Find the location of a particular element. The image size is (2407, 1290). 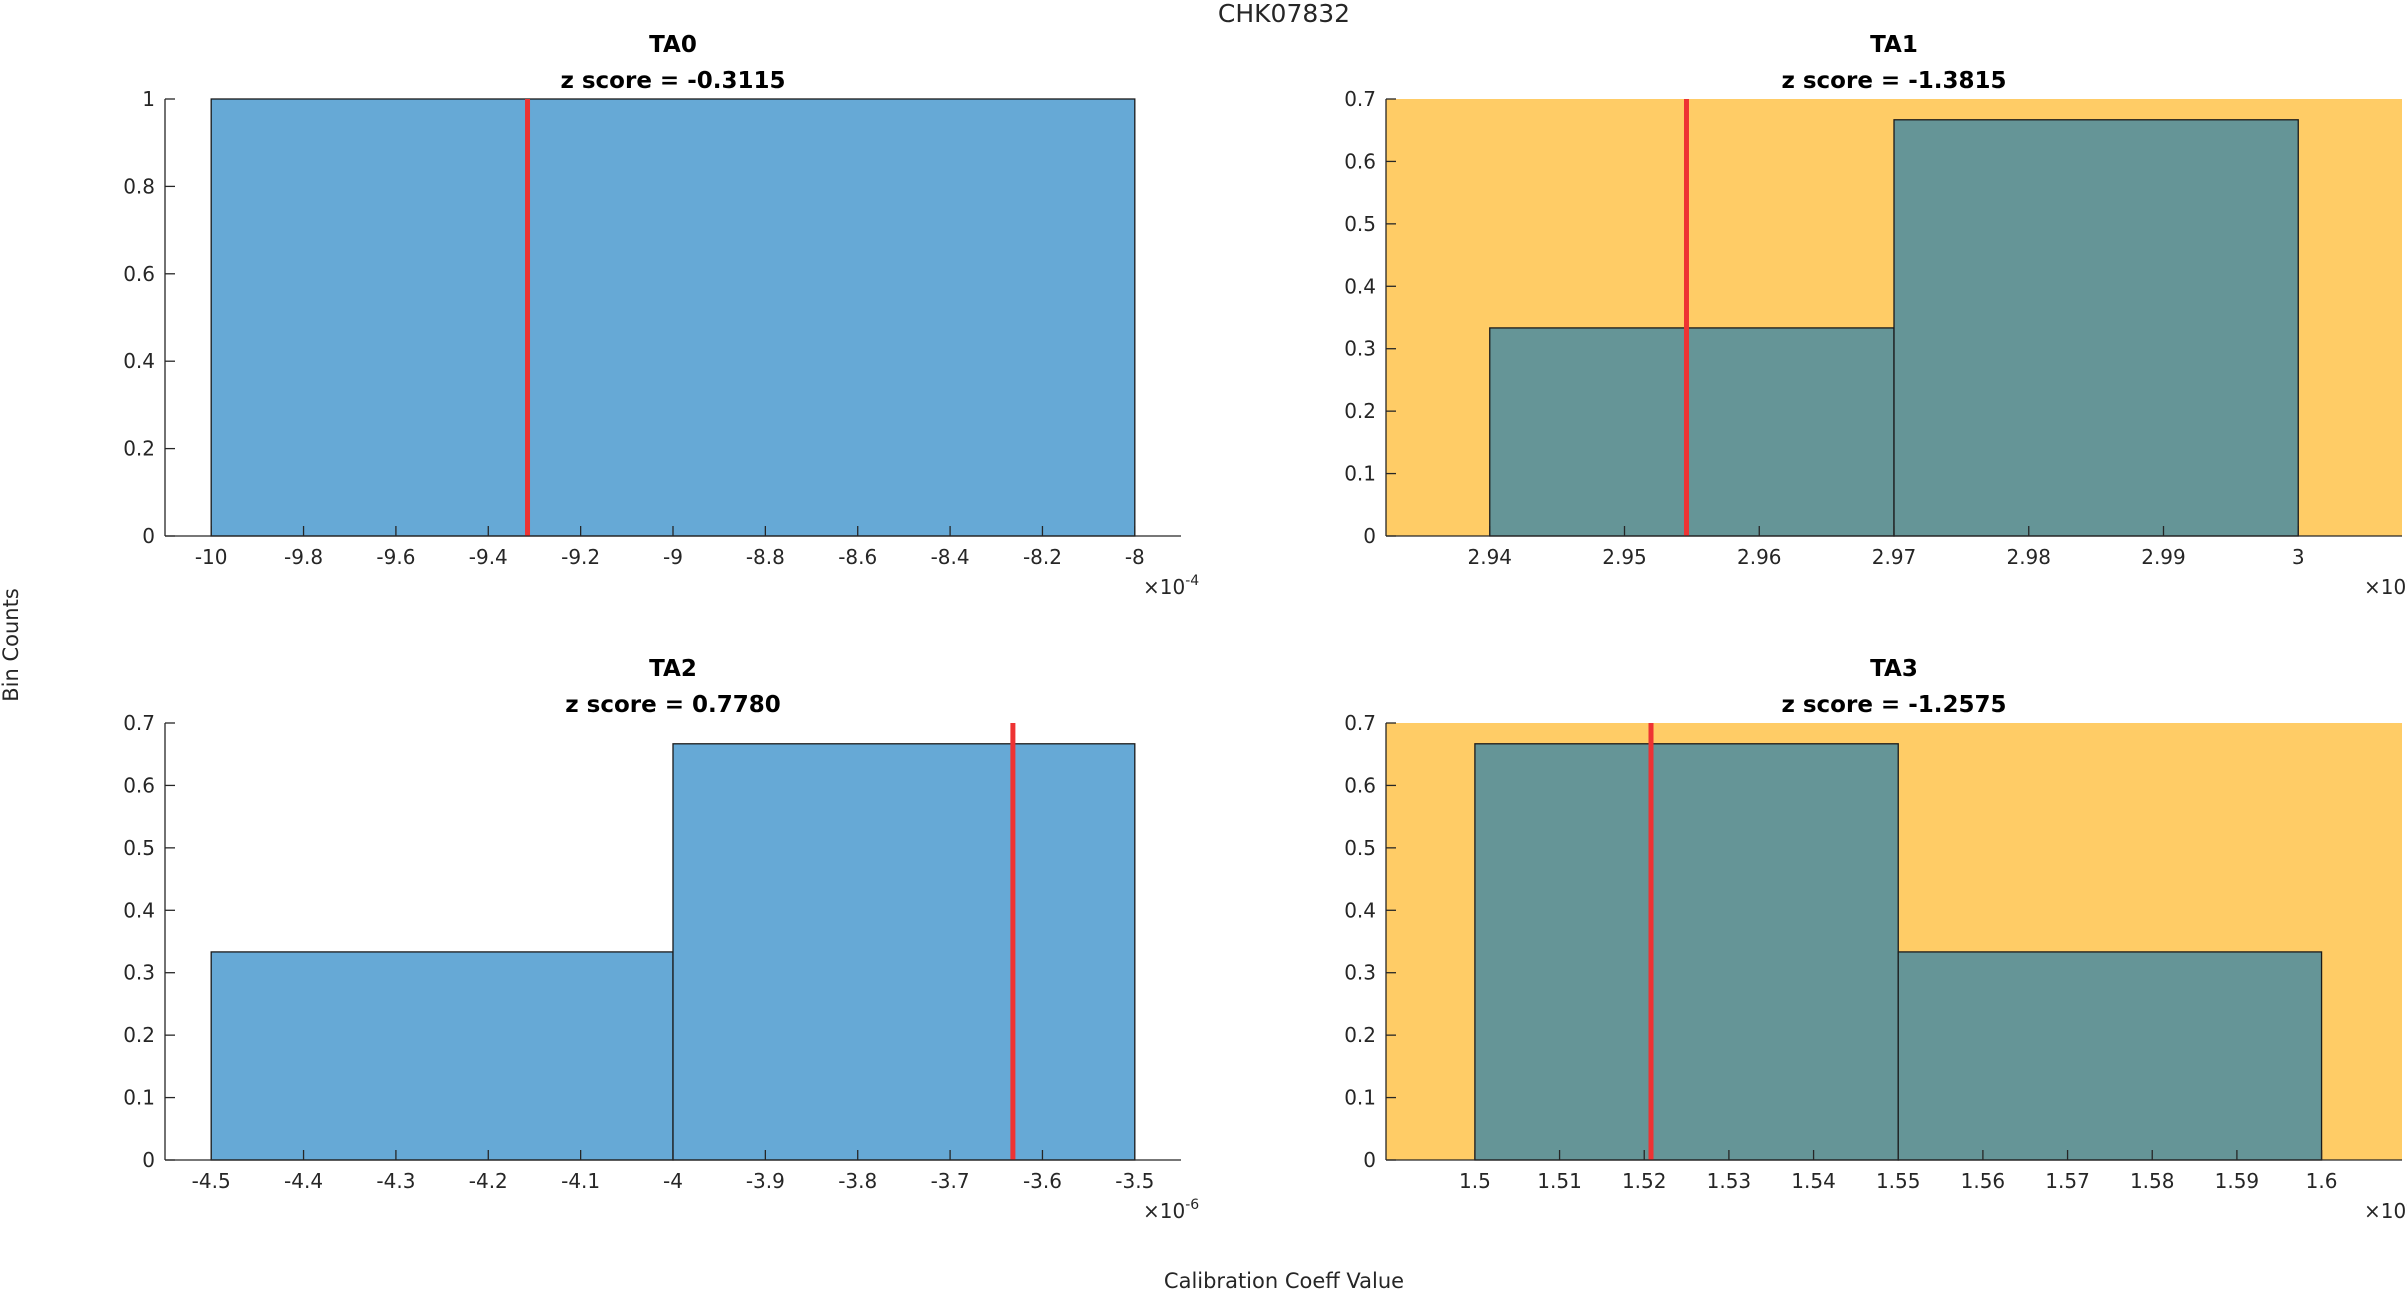

x-tick-label: 2.99 is located at coordinates (2163, 557).